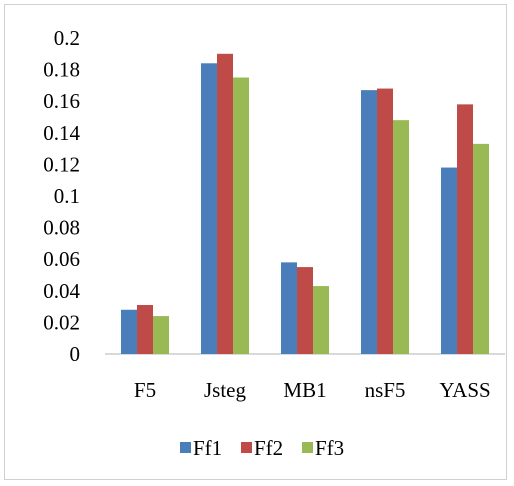 This screenshot has width=514, height=486. I want to click on y-tick-label: 0.02, so click(61, 322).